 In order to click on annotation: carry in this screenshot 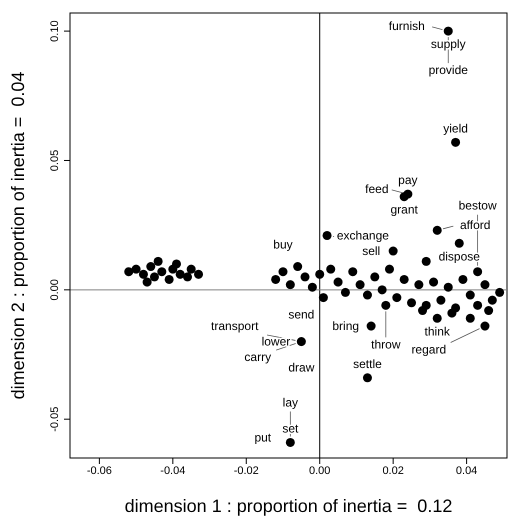, I will do `click(258, 357)`.